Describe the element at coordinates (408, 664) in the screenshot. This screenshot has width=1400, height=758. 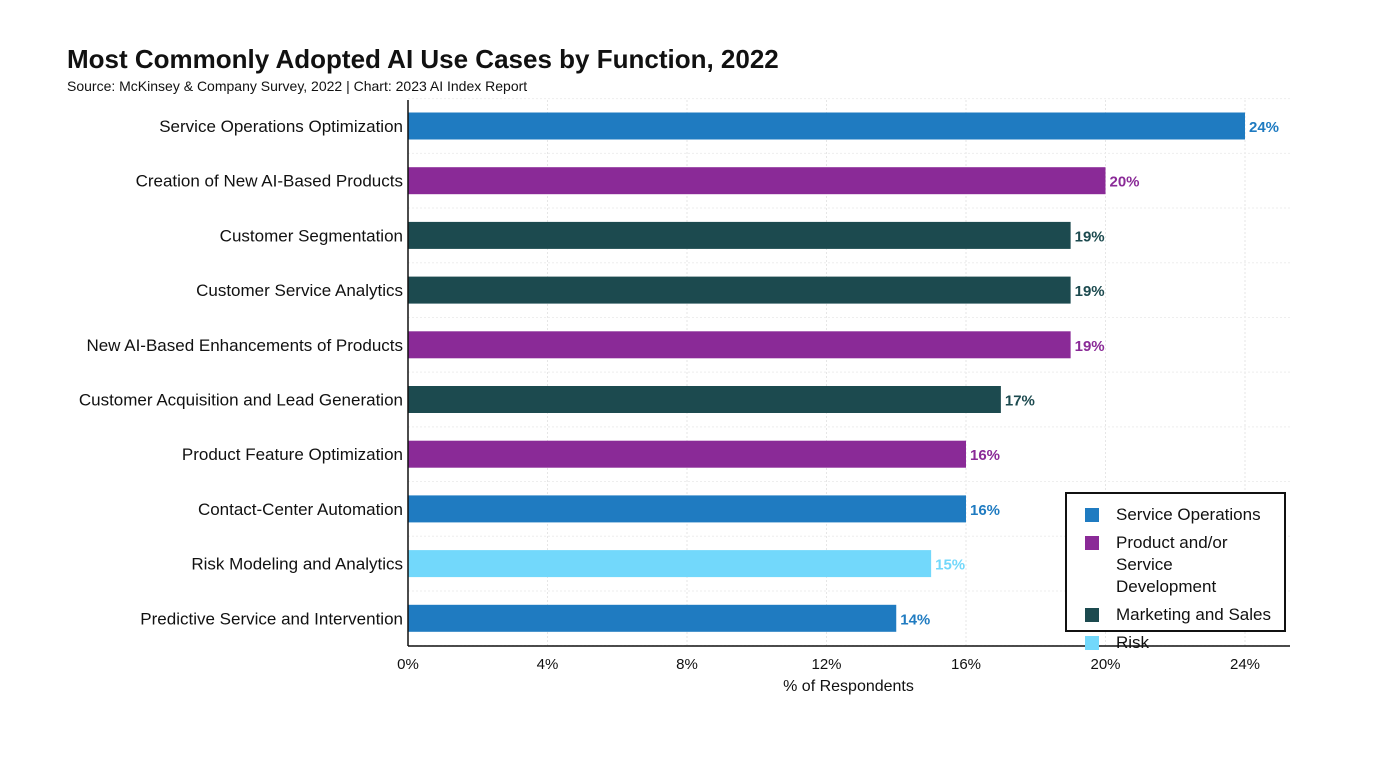
I see `x-tick-label: 0%` at that location.